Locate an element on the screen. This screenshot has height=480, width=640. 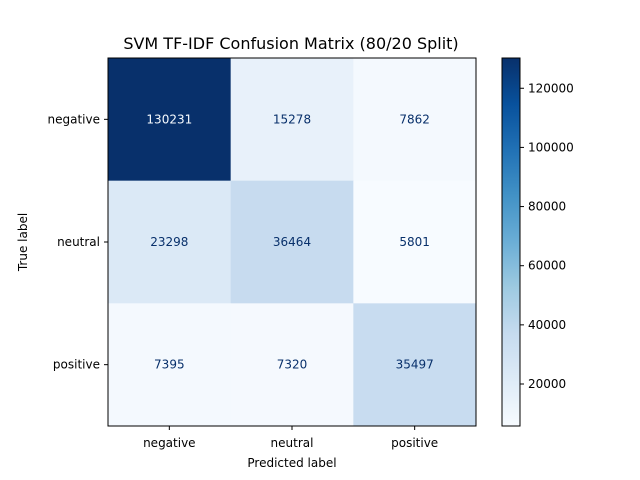
cell-value-0-2: 7862 is located at coordinates (414, 119).